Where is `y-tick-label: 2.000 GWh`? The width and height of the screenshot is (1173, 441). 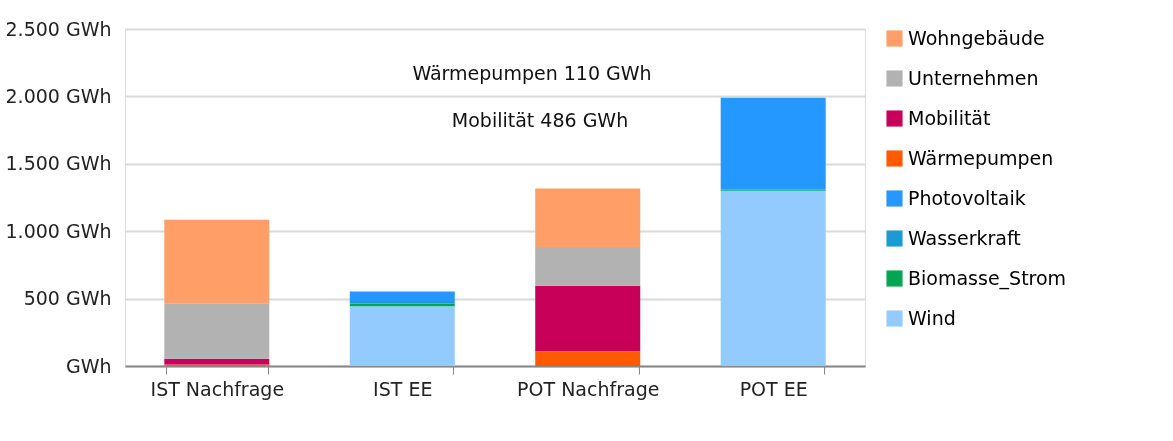
y-tick-label: 2.000 GWh is located at coordinates (58, 95).